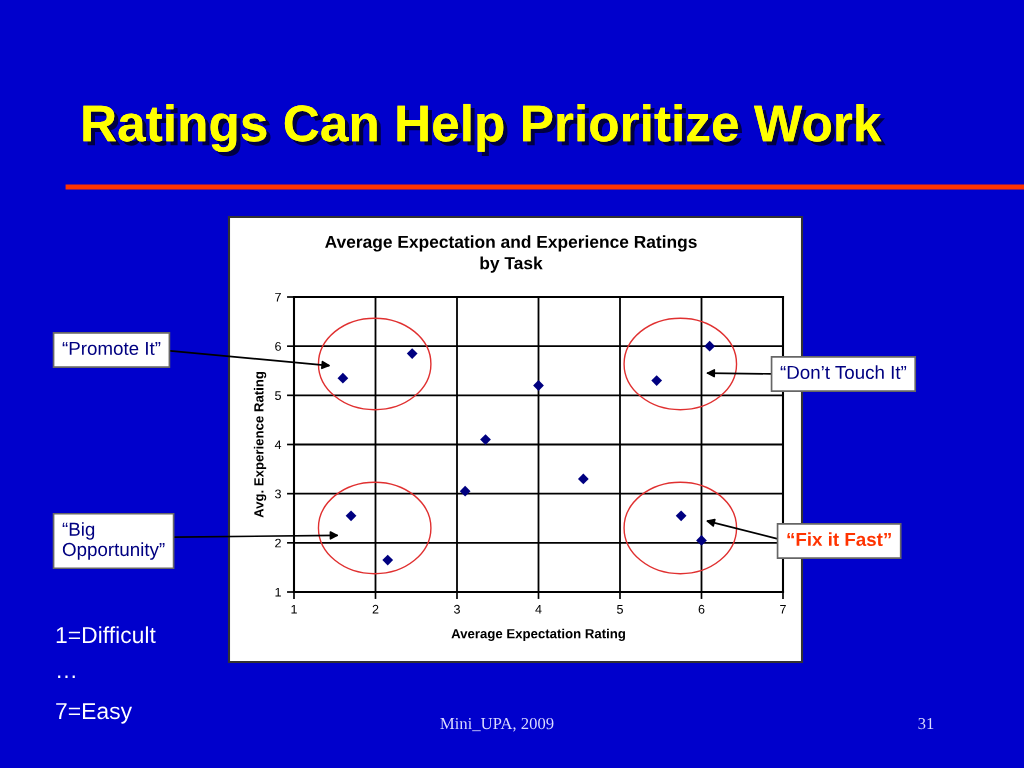 Image resolution: width=1024 pixels, height=768 pixels. What do you see at coordinates (278, 592) in the screenshot?
I see `y-tick-label: 1` at bounding box center [278, 592].